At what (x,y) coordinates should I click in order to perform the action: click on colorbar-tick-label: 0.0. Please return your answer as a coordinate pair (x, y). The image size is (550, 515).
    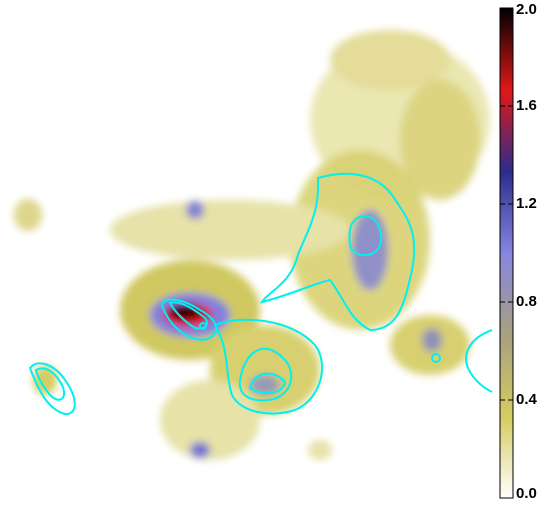
    Looking at the image, I should click on (526, 493).